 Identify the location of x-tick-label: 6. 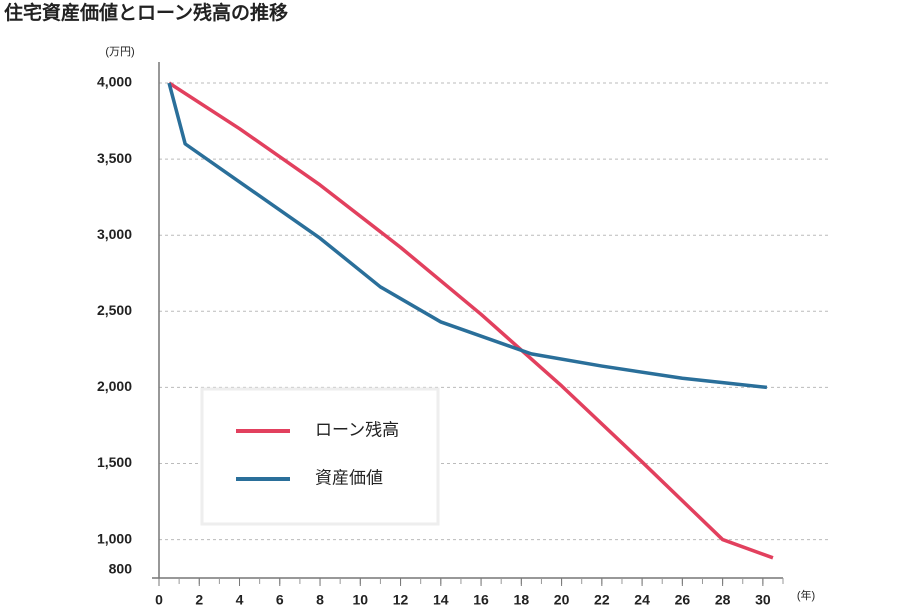
(280, 600).